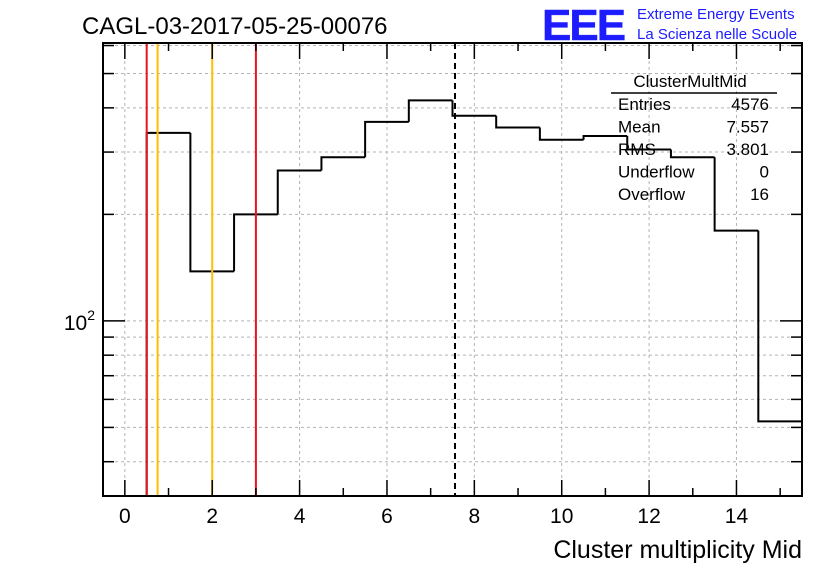 Image resolution: width=836 pixels, height=572 pixels. Describe the element at coordinates (747, 149) in the screenshot. I see `stats-row-value: 3.801` at that location.